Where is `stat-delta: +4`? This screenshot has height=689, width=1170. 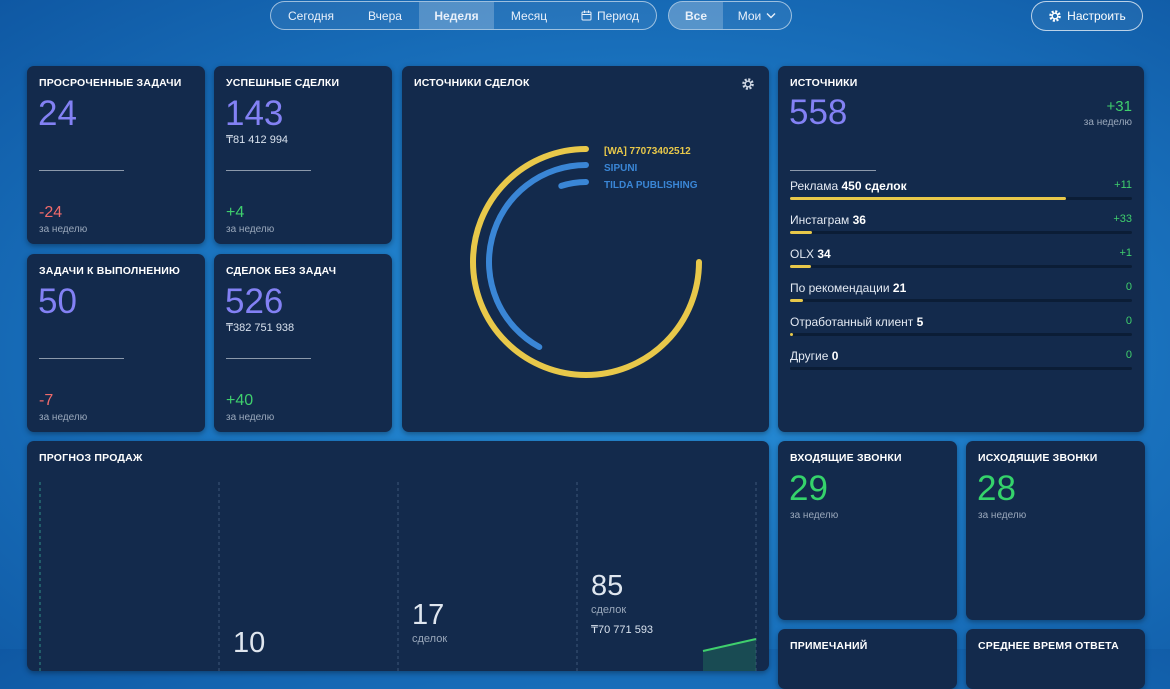 stat-delta: +4 is located at coordinates (235, 212).